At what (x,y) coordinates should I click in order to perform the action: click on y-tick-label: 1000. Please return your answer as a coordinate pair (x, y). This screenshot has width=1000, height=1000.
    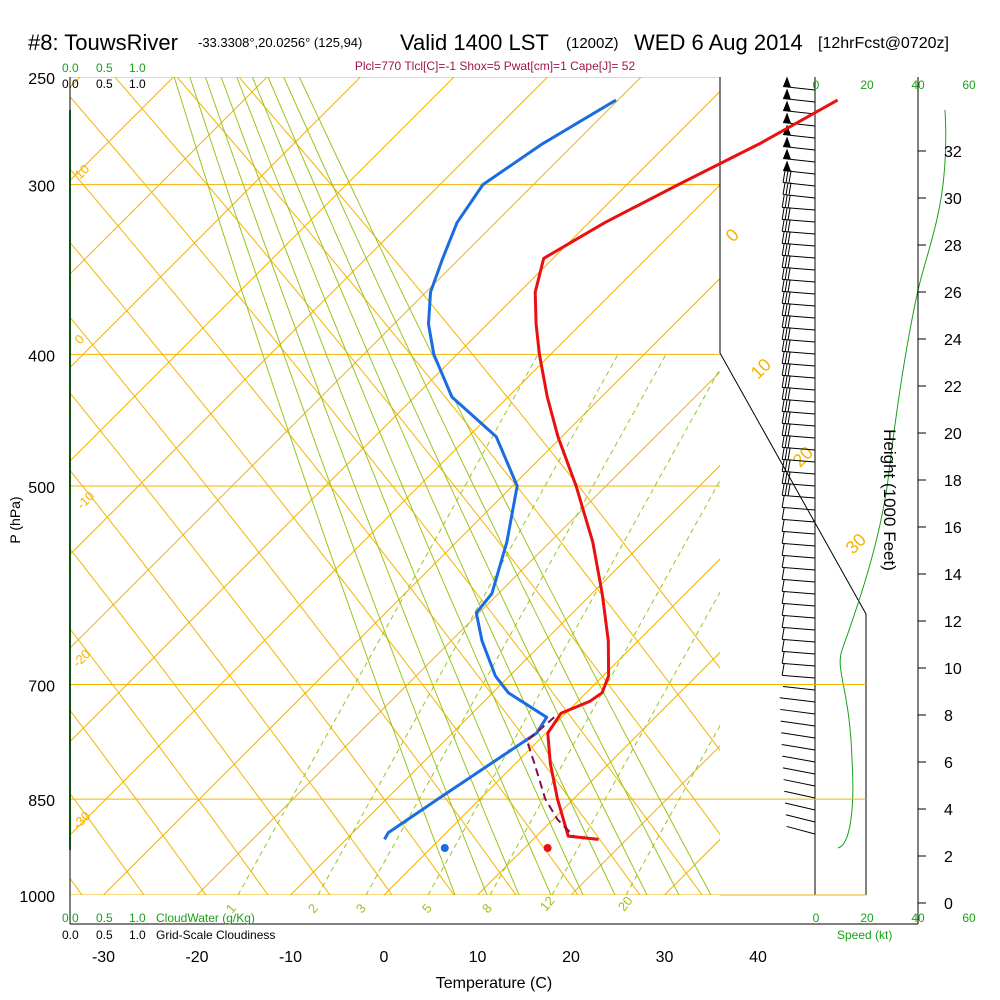
    Looking at the image, I should click on (37, 897).